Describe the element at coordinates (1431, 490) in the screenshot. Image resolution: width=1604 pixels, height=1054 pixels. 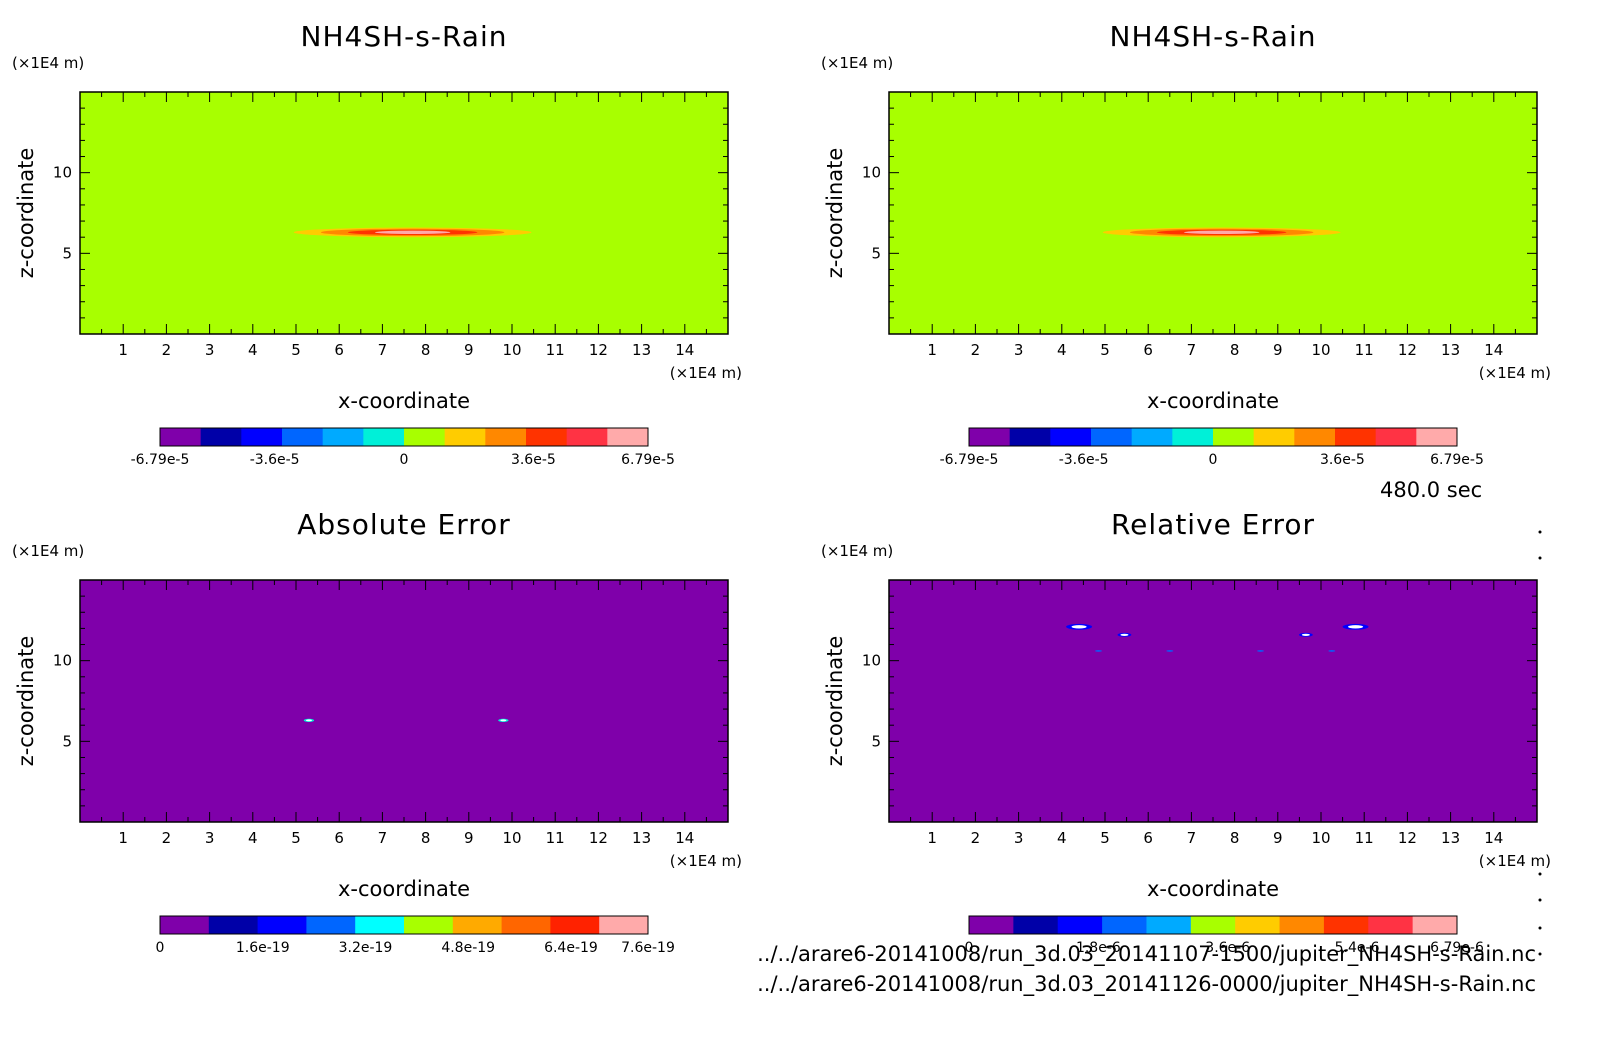
I see `time-label: 480.0 sec` at that location.